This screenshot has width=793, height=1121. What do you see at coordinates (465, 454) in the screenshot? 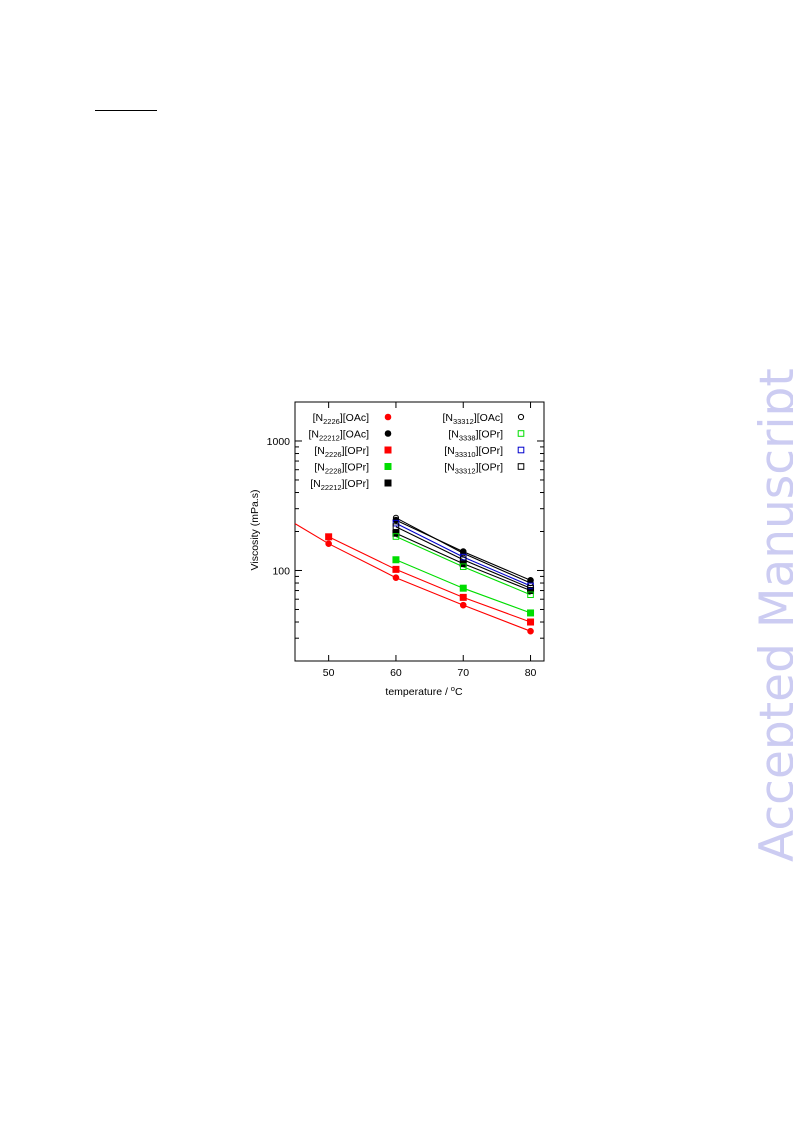
I see `legend-label-subscript: 33310` at bounding box center [465, 454].